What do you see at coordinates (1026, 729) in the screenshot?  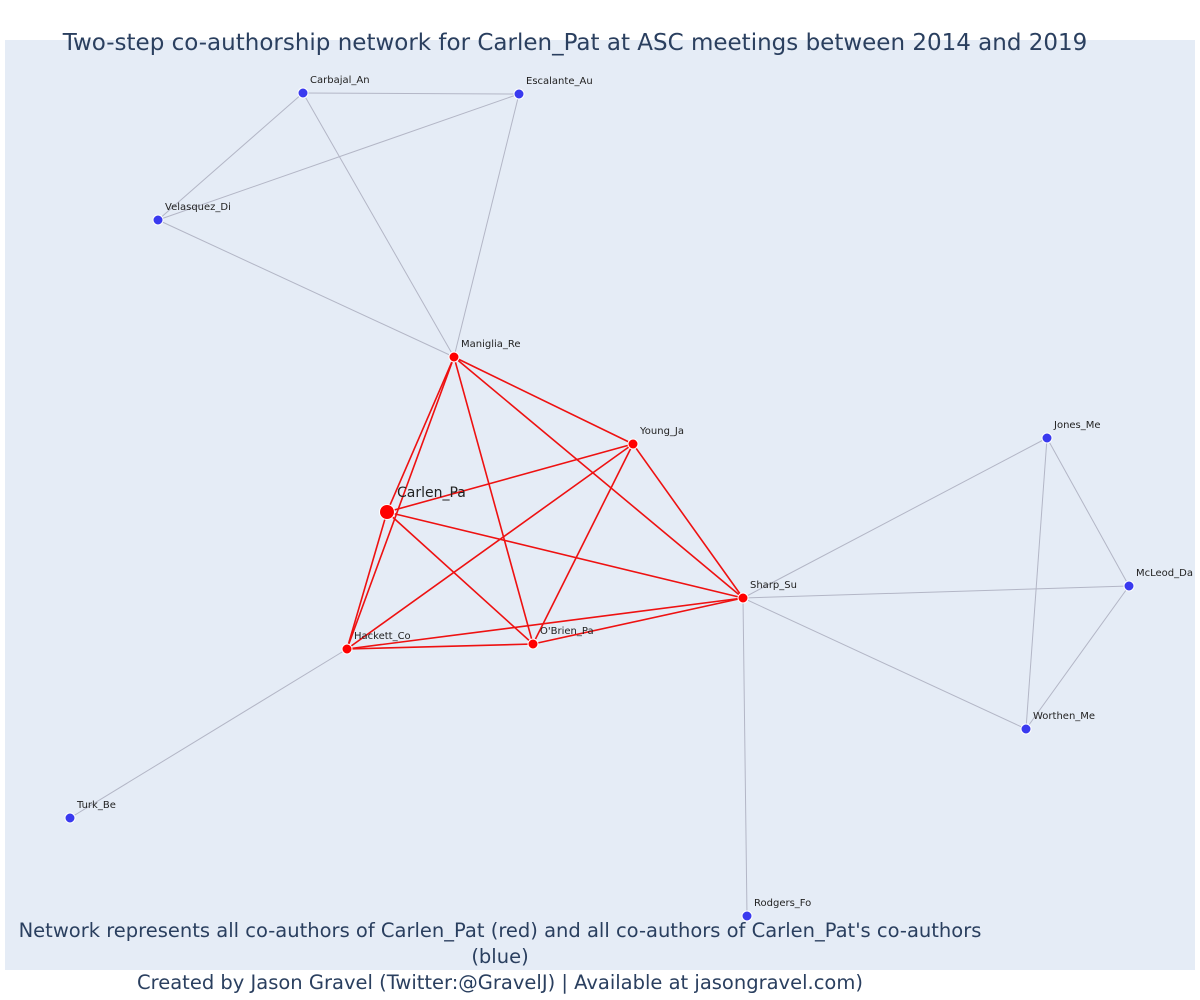 I see `node-worthen-me` at bounding box center [1026, 729].